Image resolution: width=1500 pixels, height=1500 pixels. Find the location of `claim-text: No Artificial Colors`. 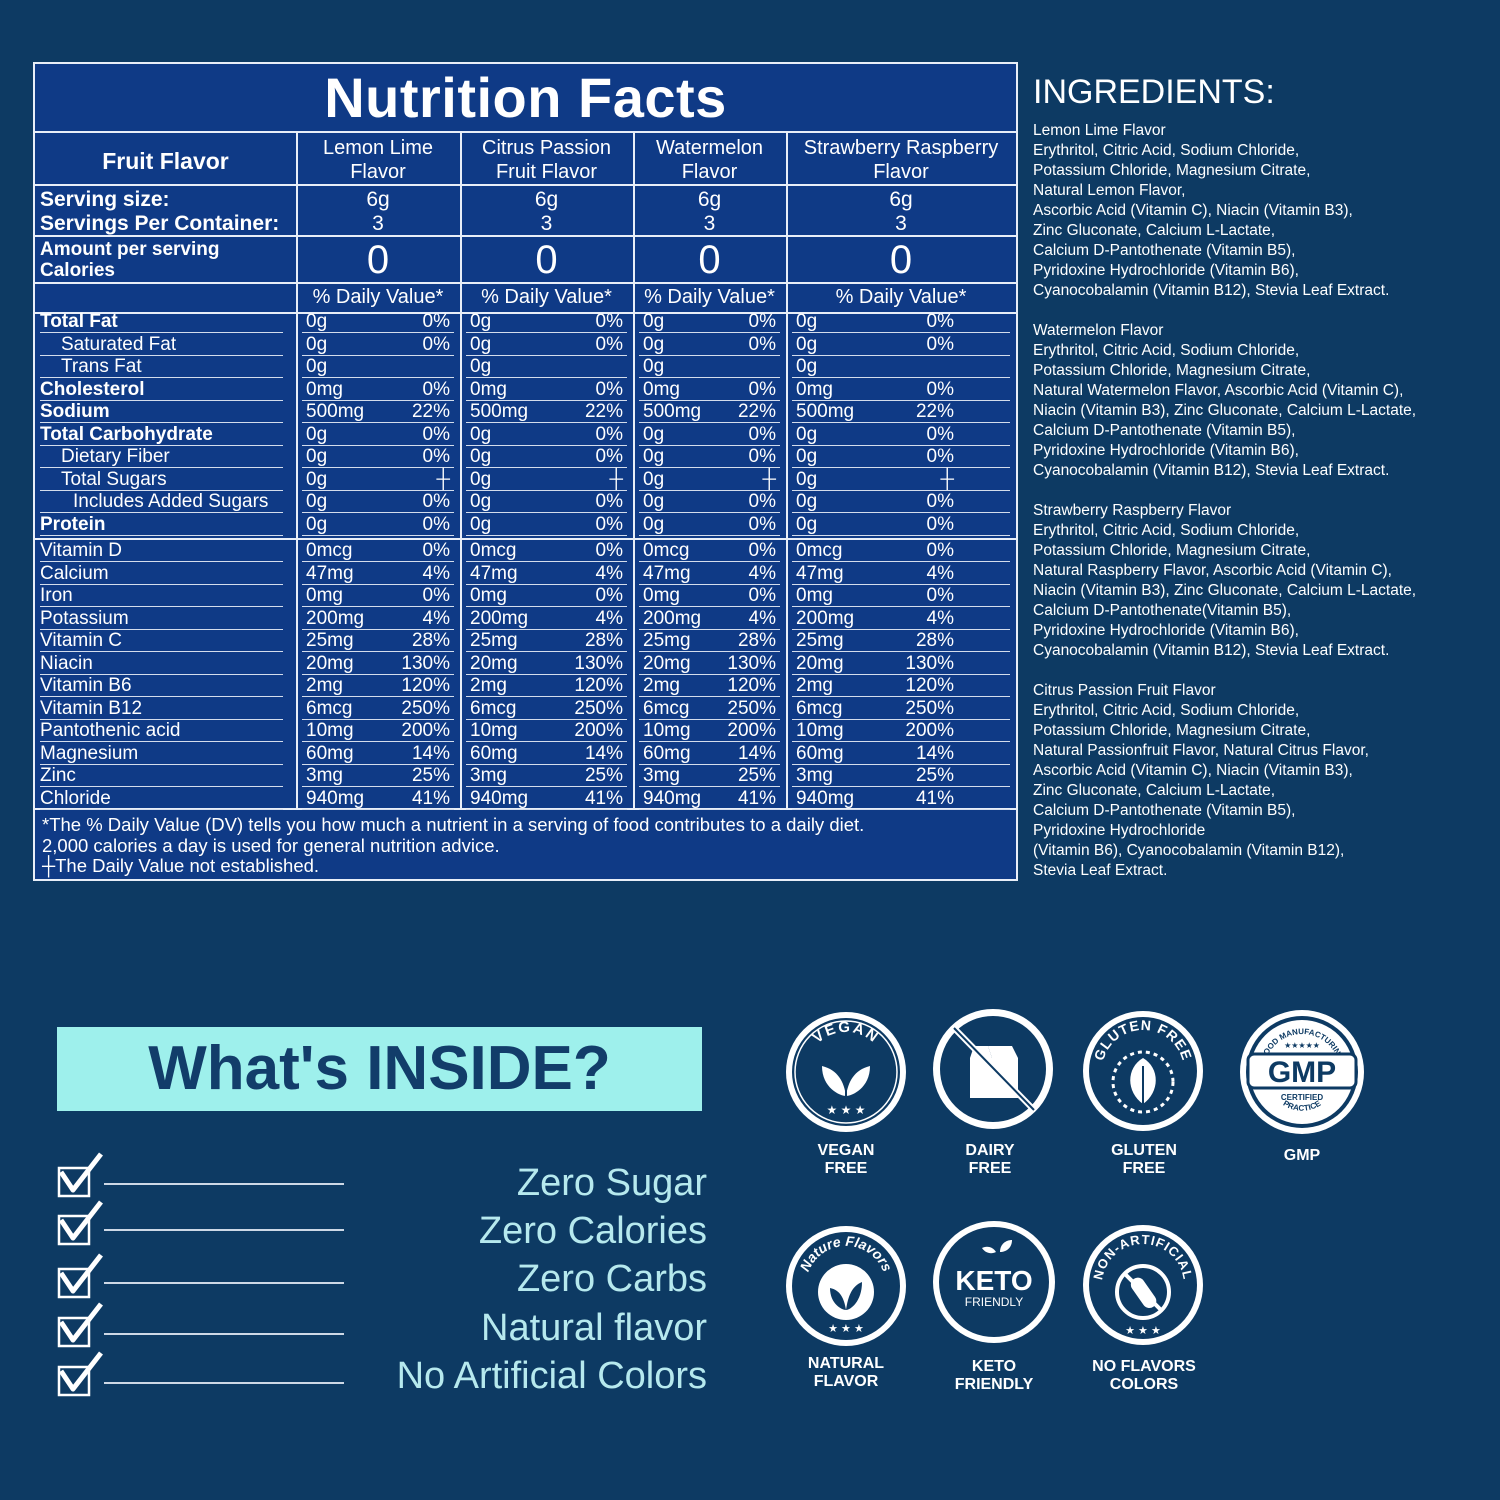

claim-text: No Artificial Colors is located at coordinates (551, 1376).